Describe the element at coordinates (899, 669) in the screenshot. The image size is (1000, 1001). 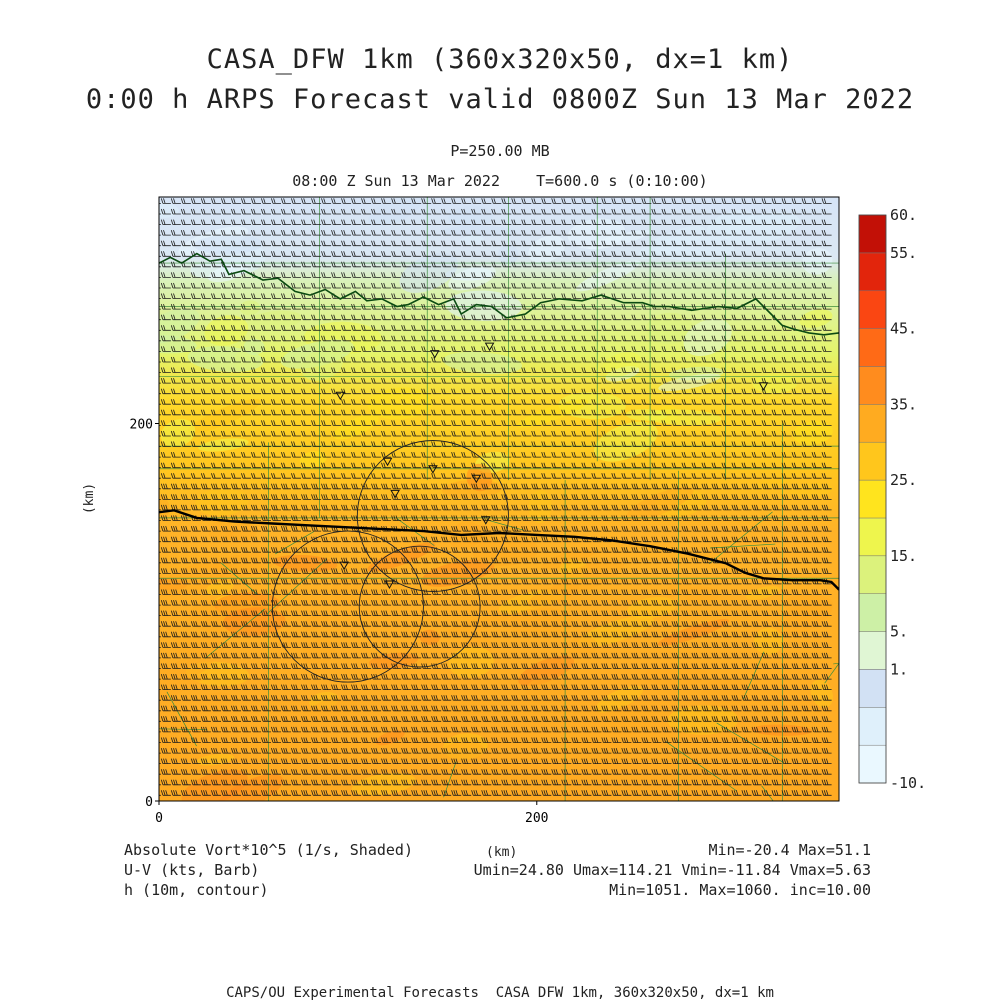
I see `colorbar-tick-label: 1.` at that location.